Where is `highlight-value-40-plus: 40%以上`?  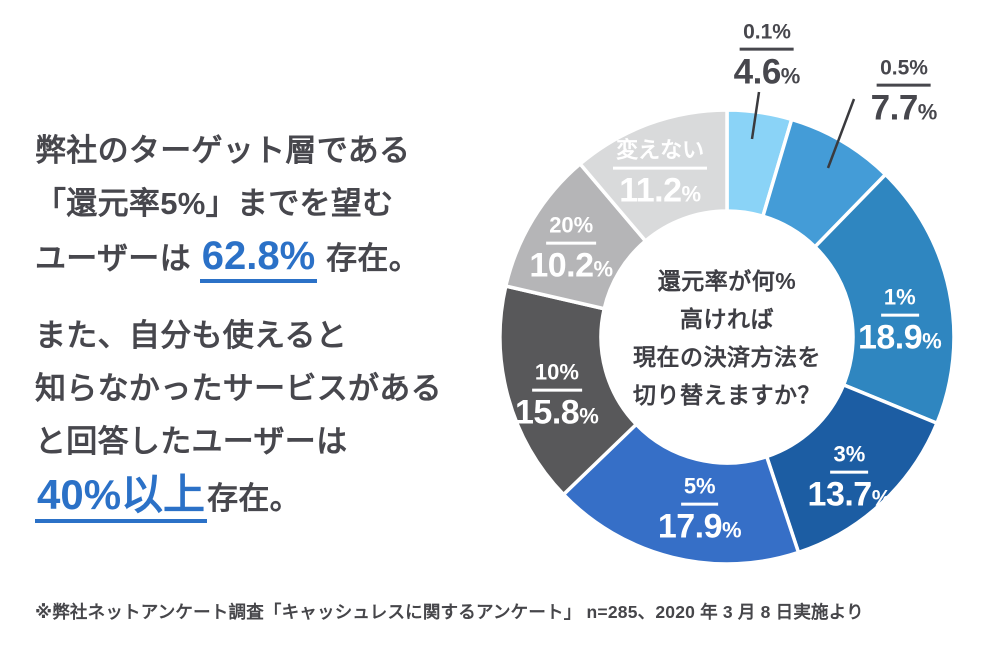 highlight-value-40-plus: 40%以上 is located at coordinates (121, 497).